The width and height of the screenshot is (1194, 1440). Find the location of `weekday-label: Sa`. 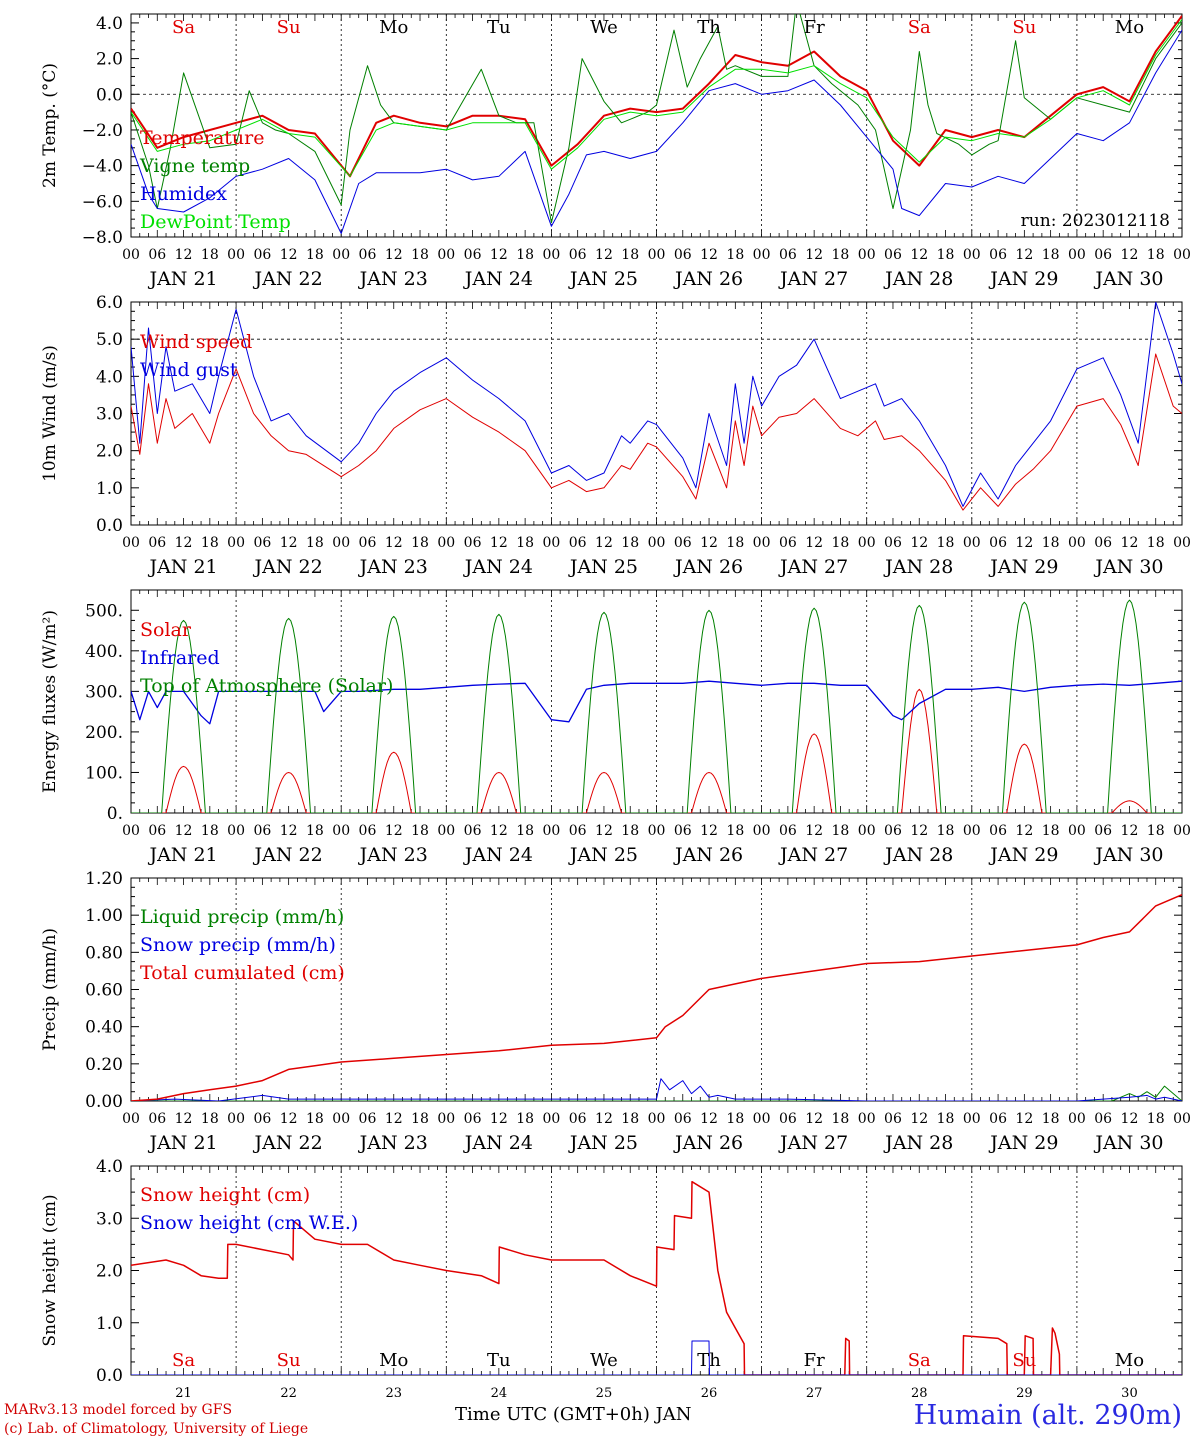

weekday-label: Sa is located at coordinates (919, 27).